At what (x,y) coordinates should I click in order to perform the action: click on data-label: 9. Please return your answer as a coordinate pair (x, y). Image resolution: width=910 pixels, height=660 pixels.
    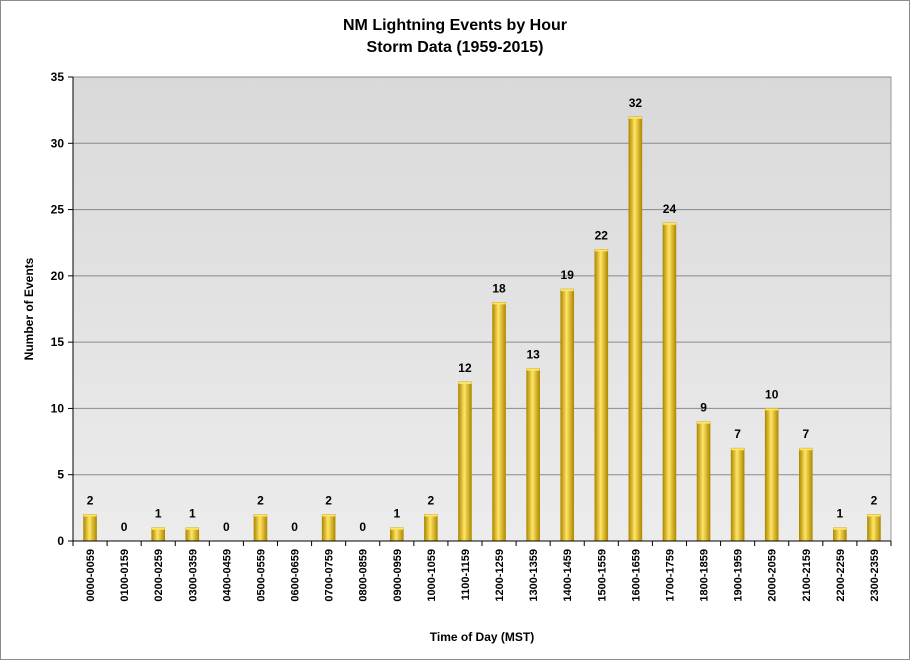
    Looking at the image, I should click on (703, 408).